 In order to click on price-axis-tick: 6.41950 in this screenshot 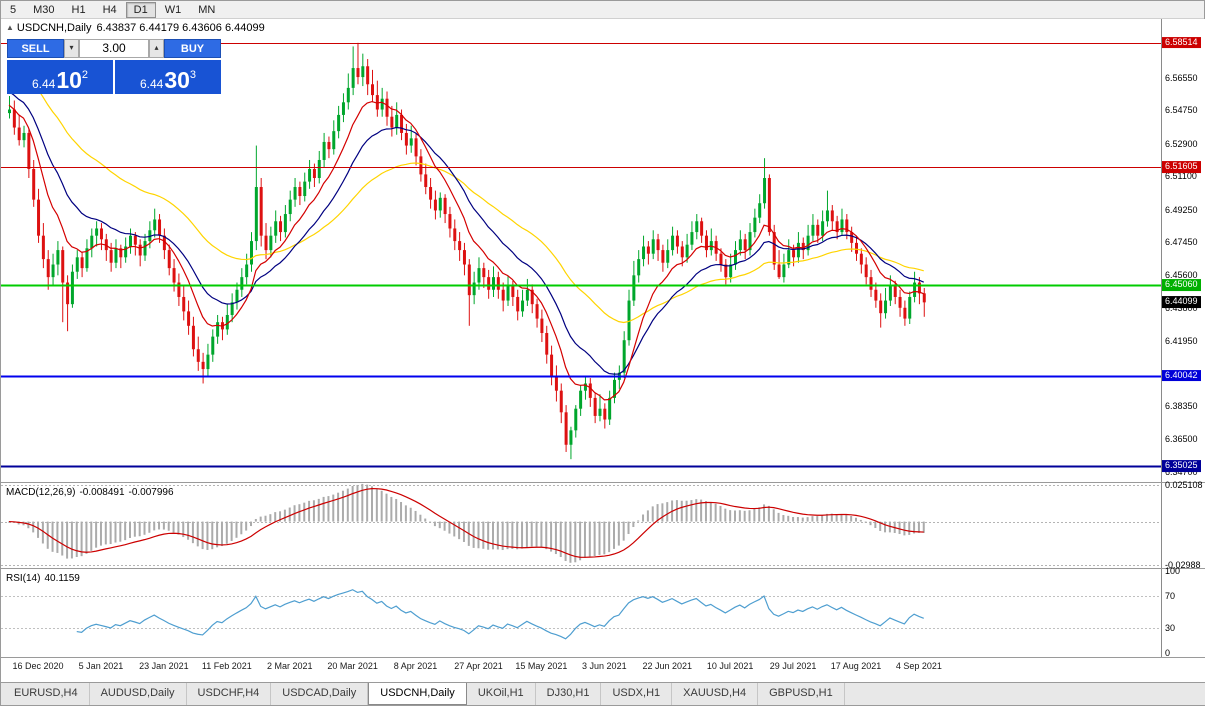, I will do `click(1181, 341)`.